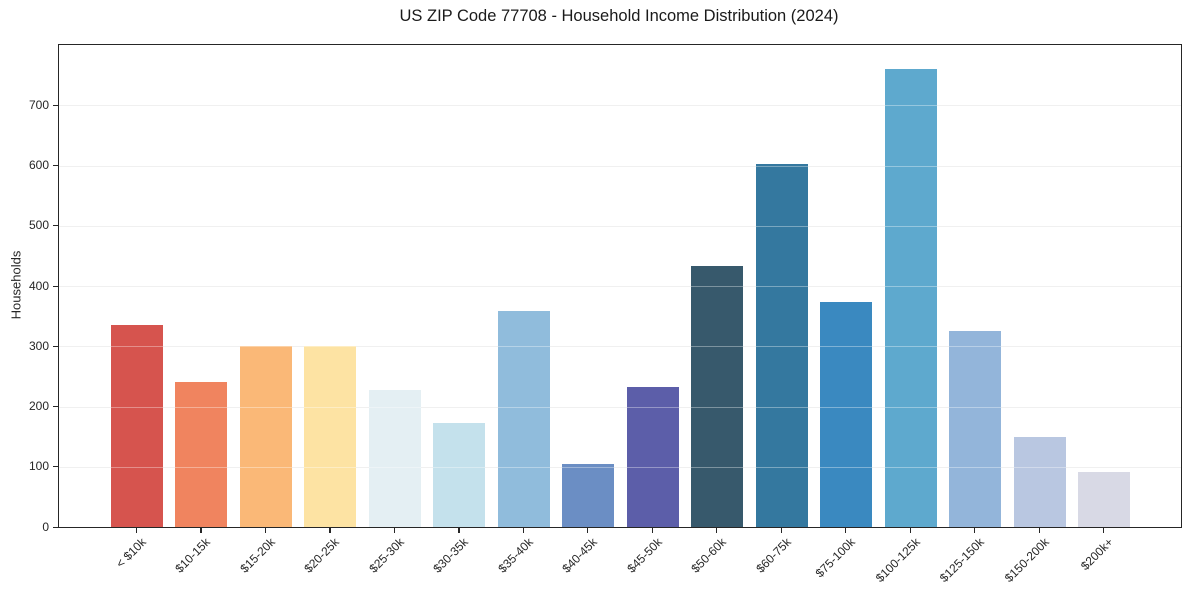 The height and width of the screenshot is (590, 1189). What do you see at coordinates (717, 530) in the screenshot?
I see `x-tick-mark-$50-60k` at bounding box center [717, 530].